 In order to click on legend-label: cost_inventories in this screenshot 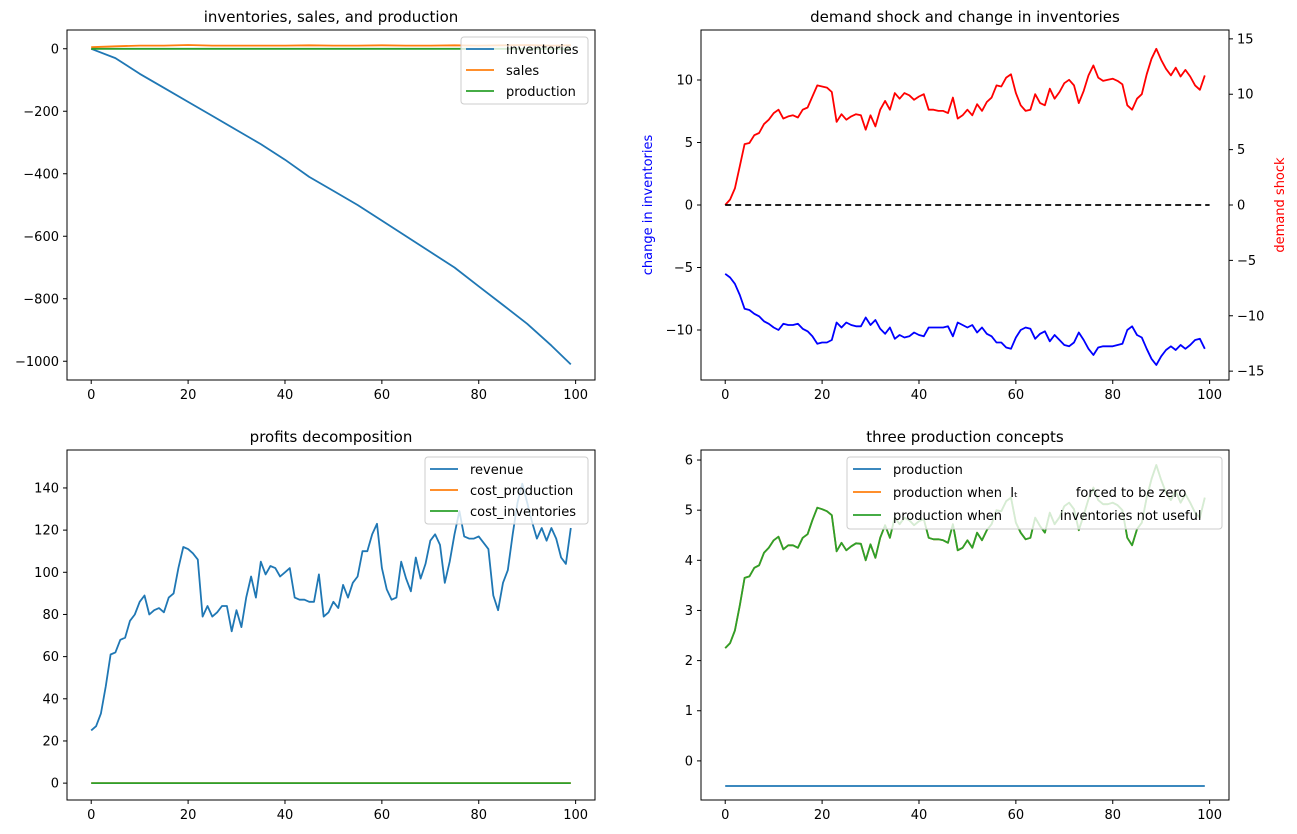, I will do `click(523, 512)`.